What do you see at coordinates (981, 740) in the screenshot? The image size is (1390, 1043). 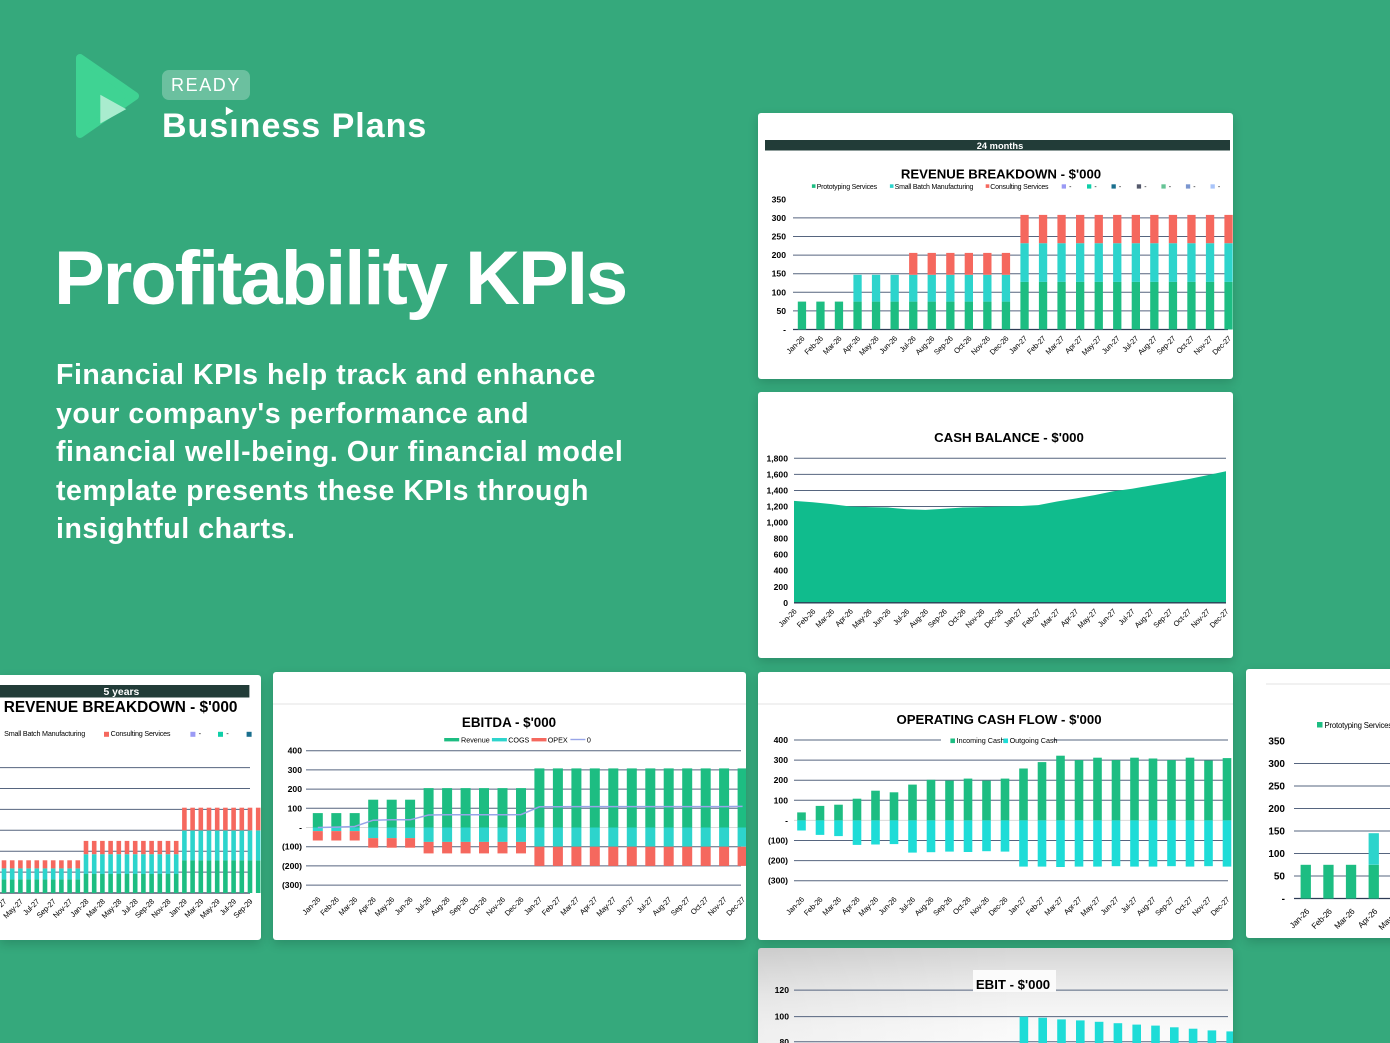 I see `svg-text: Incoming Cash` at bounding box center [981, 740].